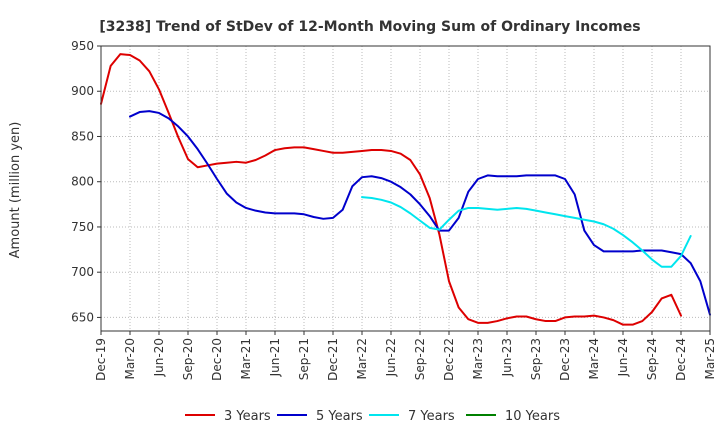  Describe the element at coordinates (247, 416) in the screenshot. I see `legend-label: 3 Years` at that location.